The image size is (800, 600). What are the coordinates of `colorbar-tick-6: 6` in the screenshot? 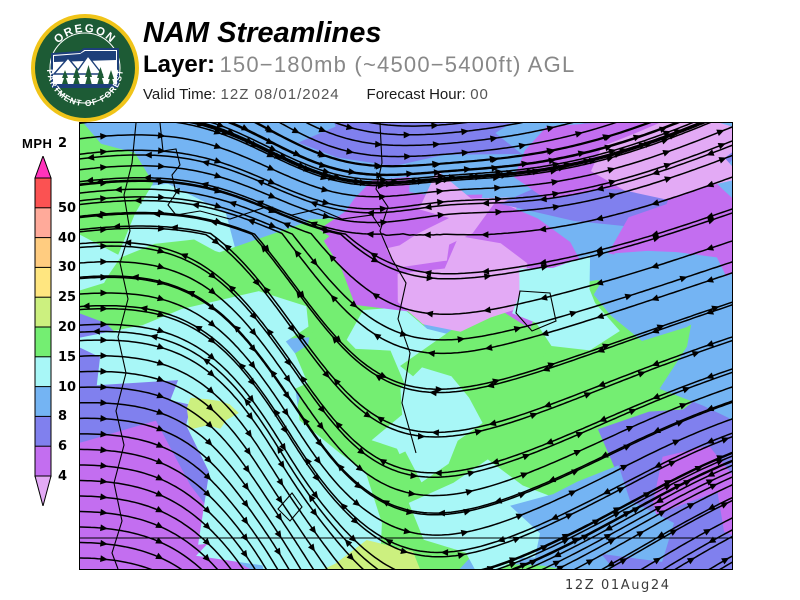 It's located at (63, 447).